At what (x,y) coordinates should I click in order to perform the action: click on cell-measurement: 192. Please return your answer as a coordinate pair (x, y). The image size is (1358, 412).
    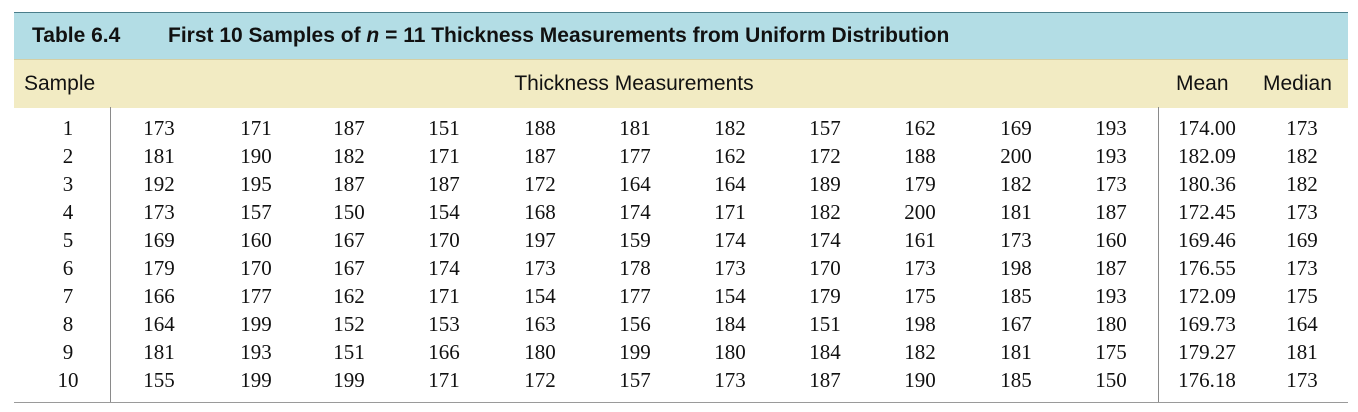
    Looking at the image, I should click on (159, 184).